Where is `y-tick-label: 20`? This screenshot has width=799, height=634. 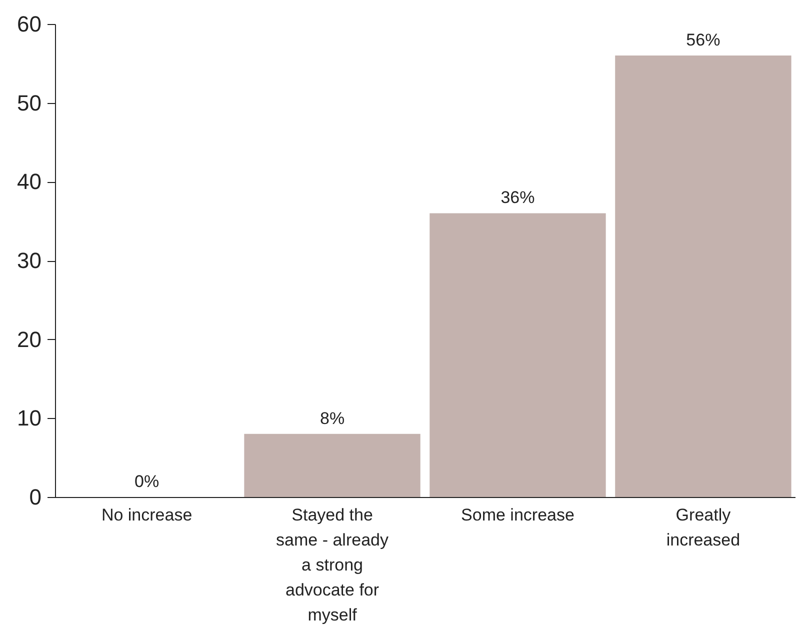 y-tick-label: 20 is located at coordinates (29, 339).